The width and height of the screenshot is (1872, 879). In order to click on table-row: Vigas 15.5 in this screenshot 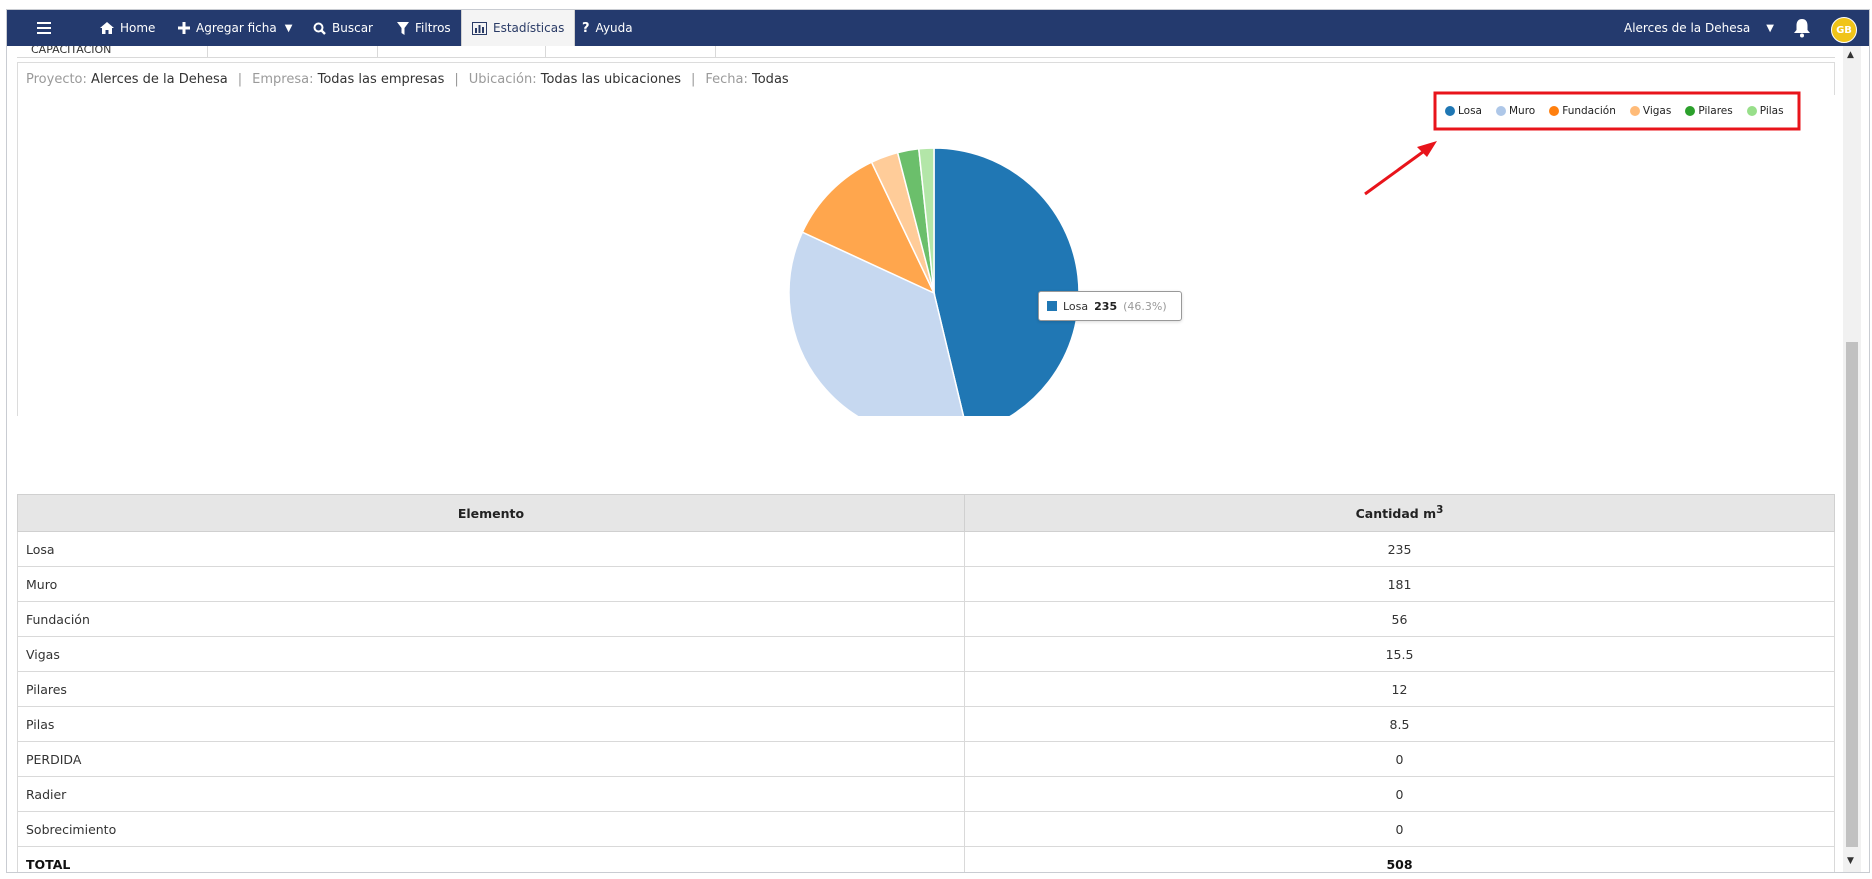, I will do `click(926, 654)`.